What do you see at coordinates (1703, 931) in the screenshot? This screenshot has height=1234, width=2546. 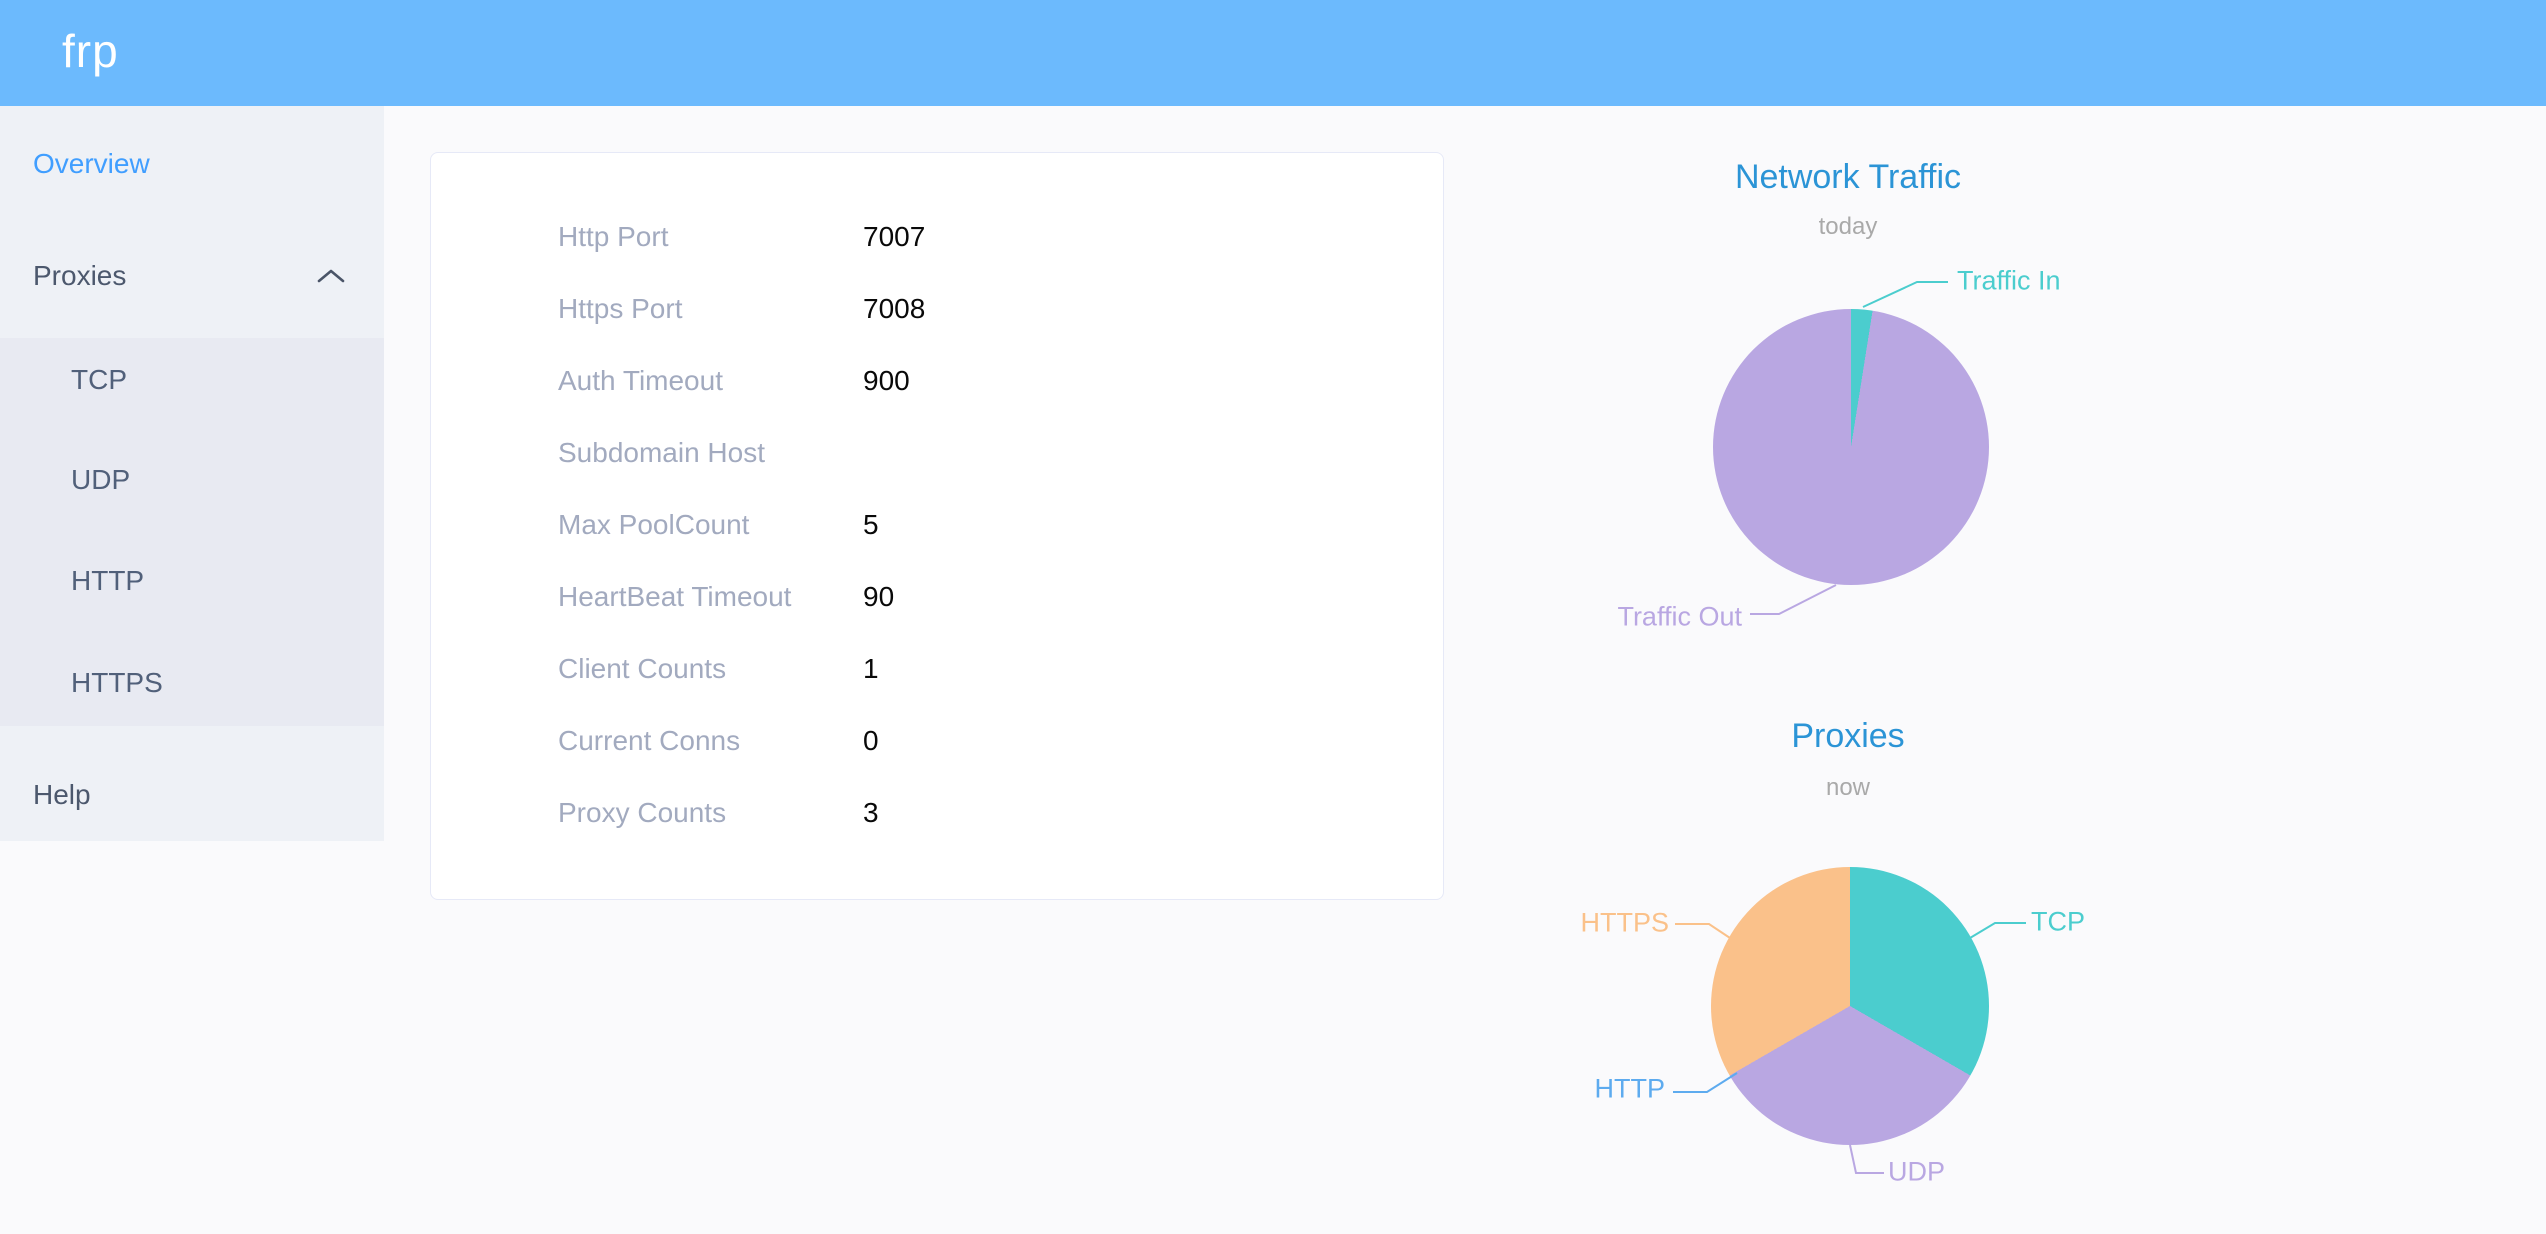 I see `https-leader-line` at bounding box center [1703, 931].